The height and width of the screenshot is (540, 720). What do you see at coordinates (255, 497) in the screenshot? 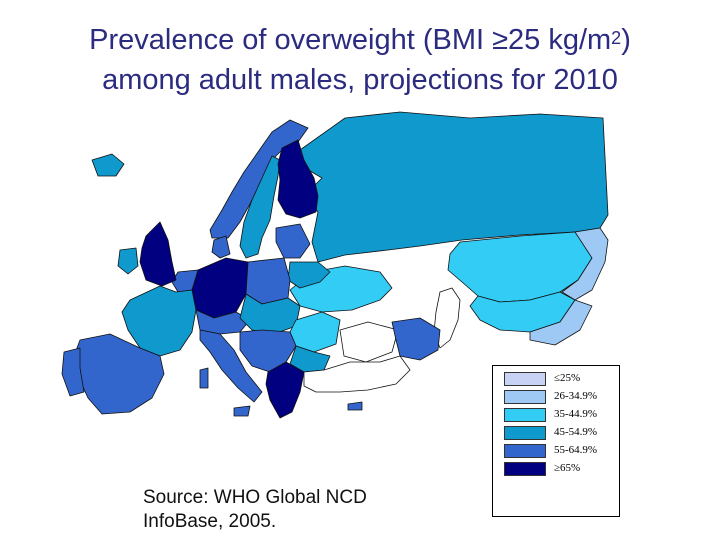
I see `source-line-1: Source: WHO Global NCD` at bounding box center [255, 497].